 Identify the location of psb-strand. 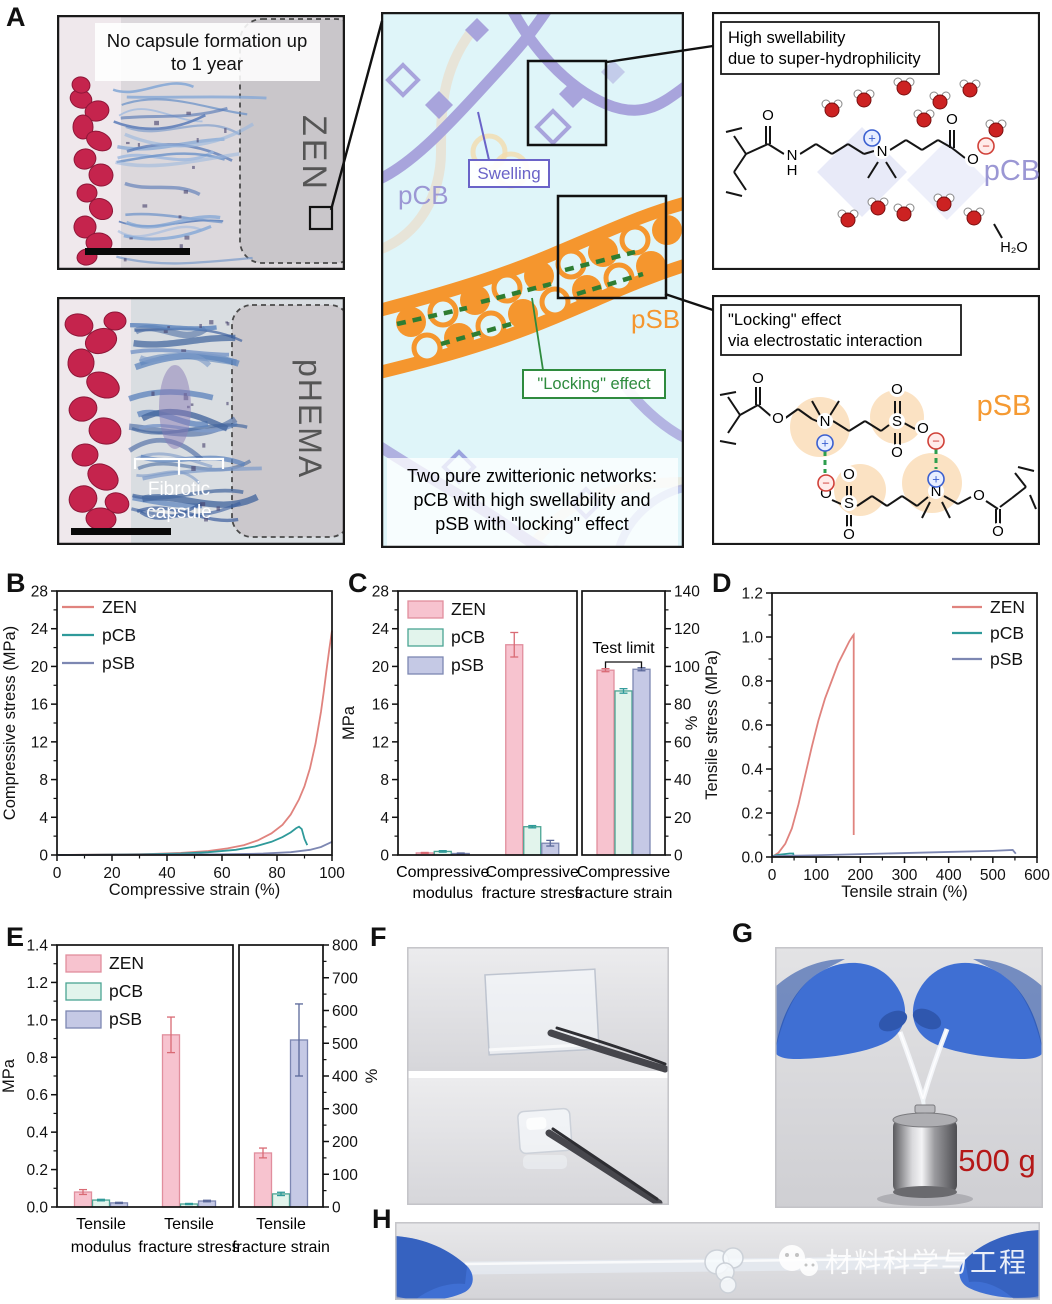
(532, 256).